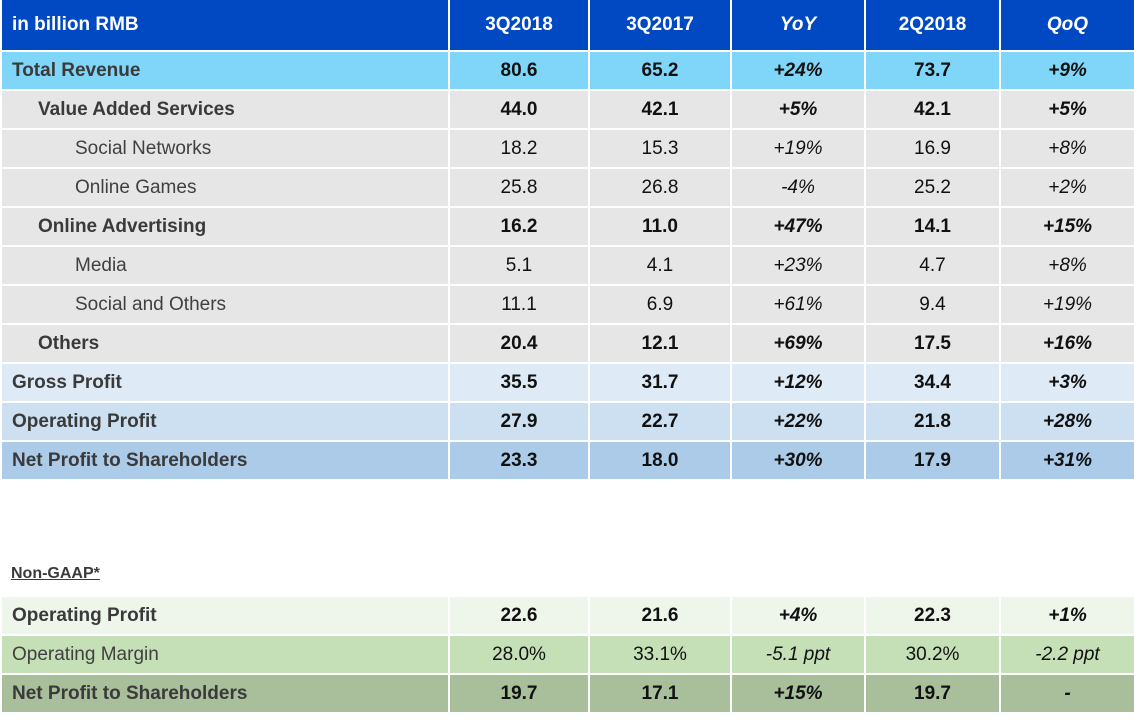 The height and width of the screenshot is (720, 1134). I want to click on cell-yoy: +24%, so click(798, 70).